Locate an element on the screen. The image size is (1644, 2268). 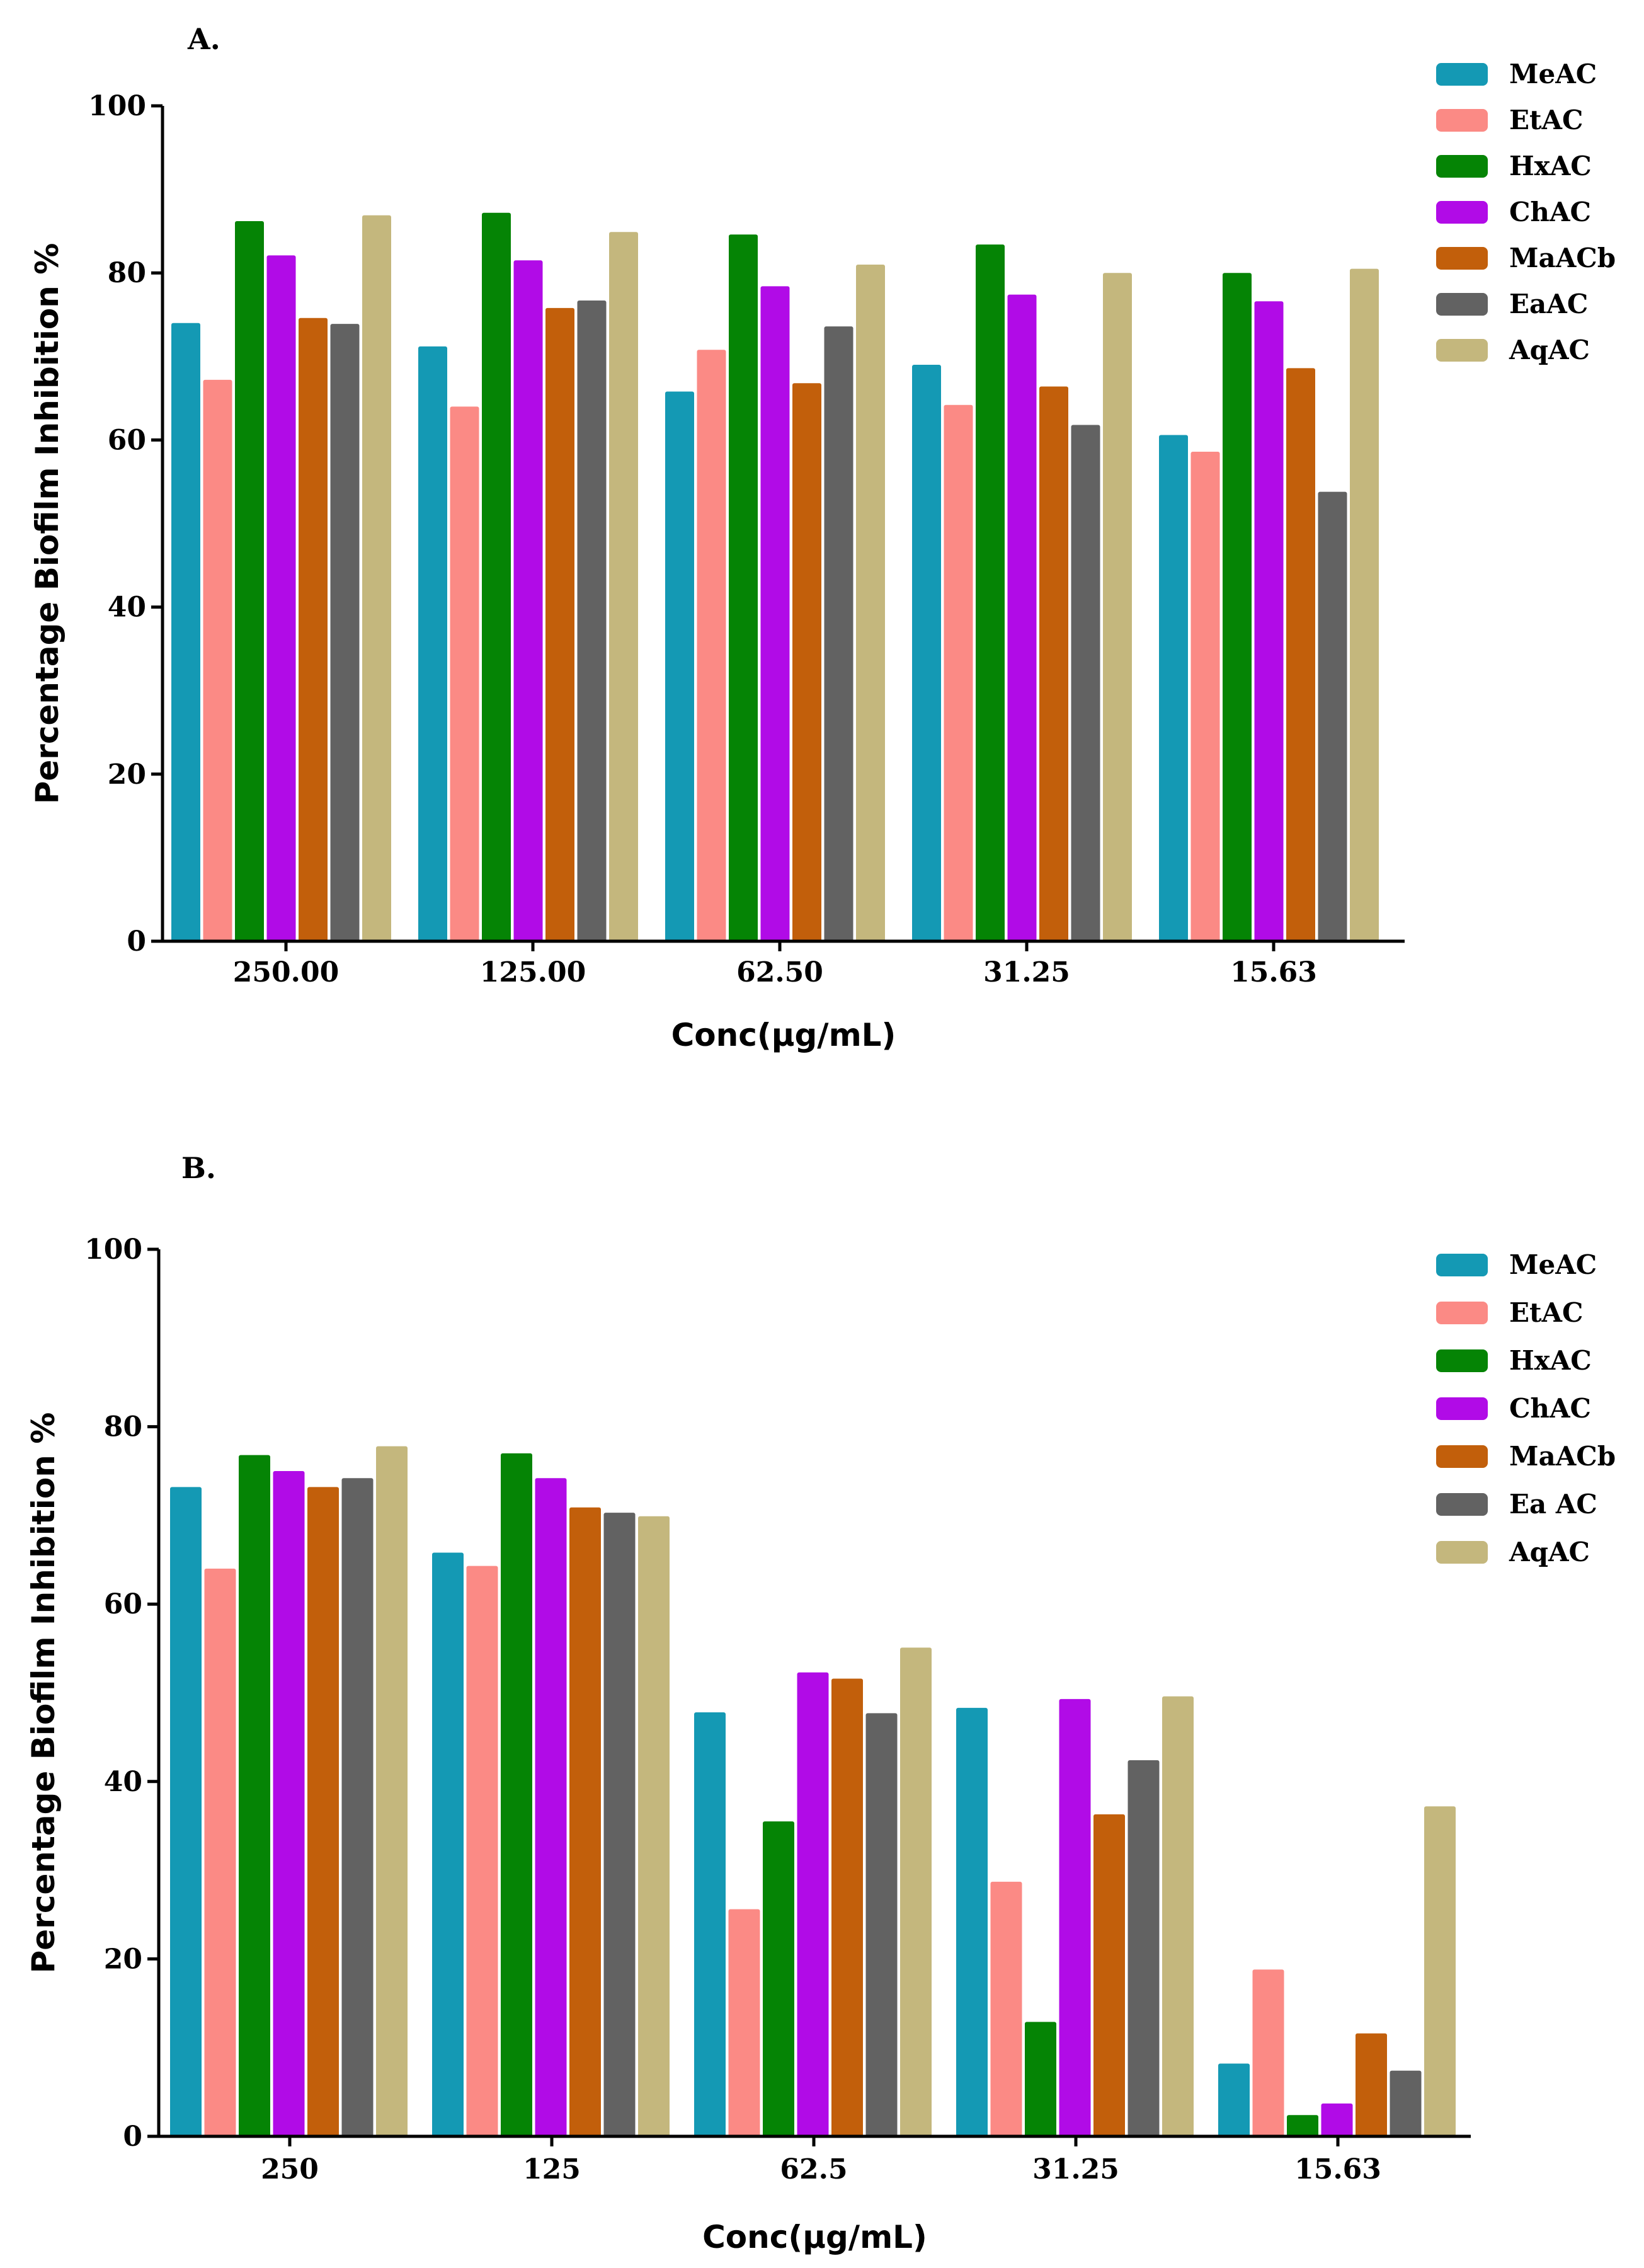
x-tick-label: 125 is located at coordinates (552, 2169).